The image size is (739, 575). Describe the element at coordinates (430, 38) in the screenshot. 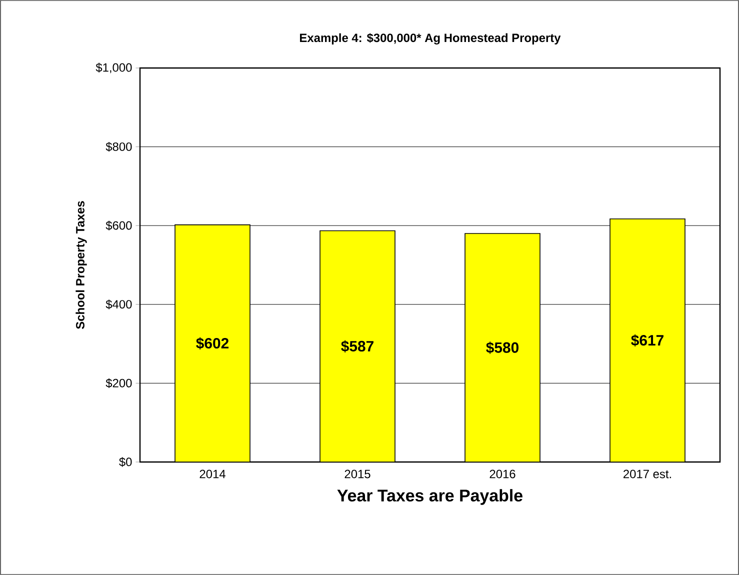

I see `chart-title: Example 4: $300,000* Ag Homestead Property` at that location.